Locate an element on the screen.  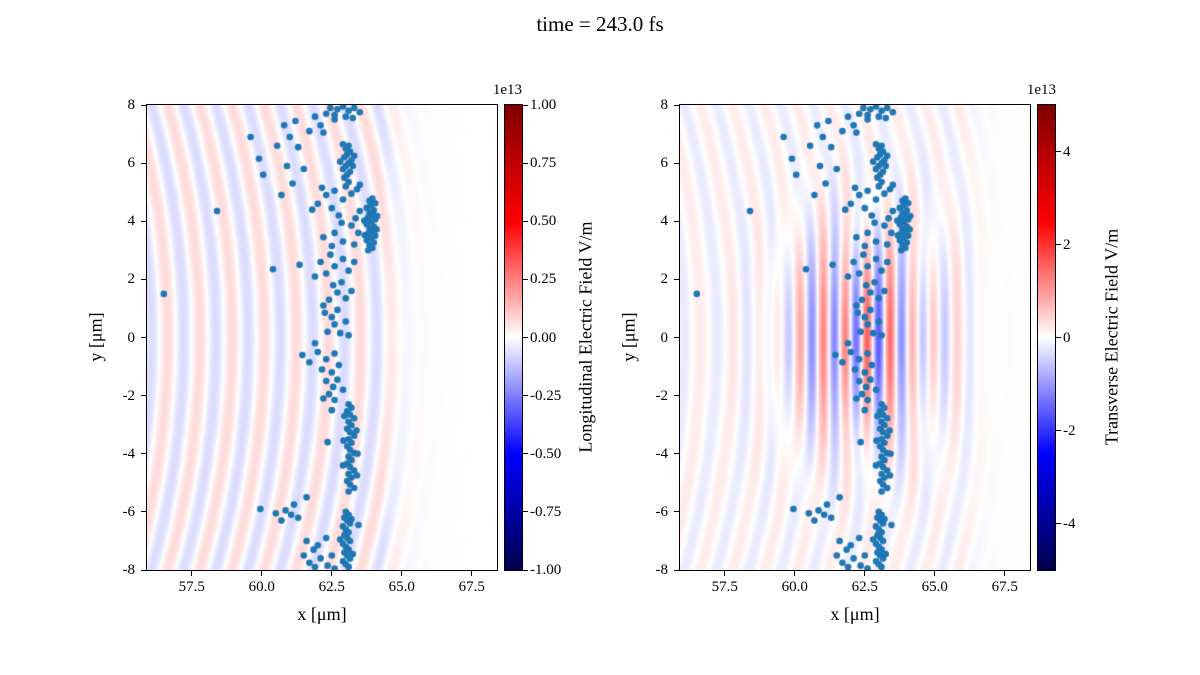
x-axis-label-left: x [μm] is located at coordinates (322, 614).